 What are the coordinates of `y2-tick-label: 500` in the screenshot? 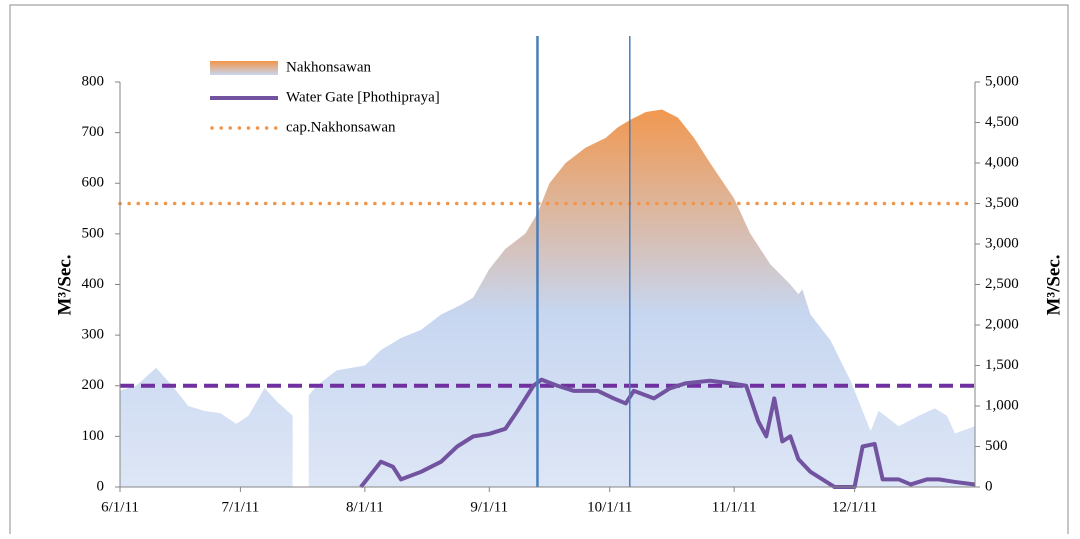 It's located at (996, 446).